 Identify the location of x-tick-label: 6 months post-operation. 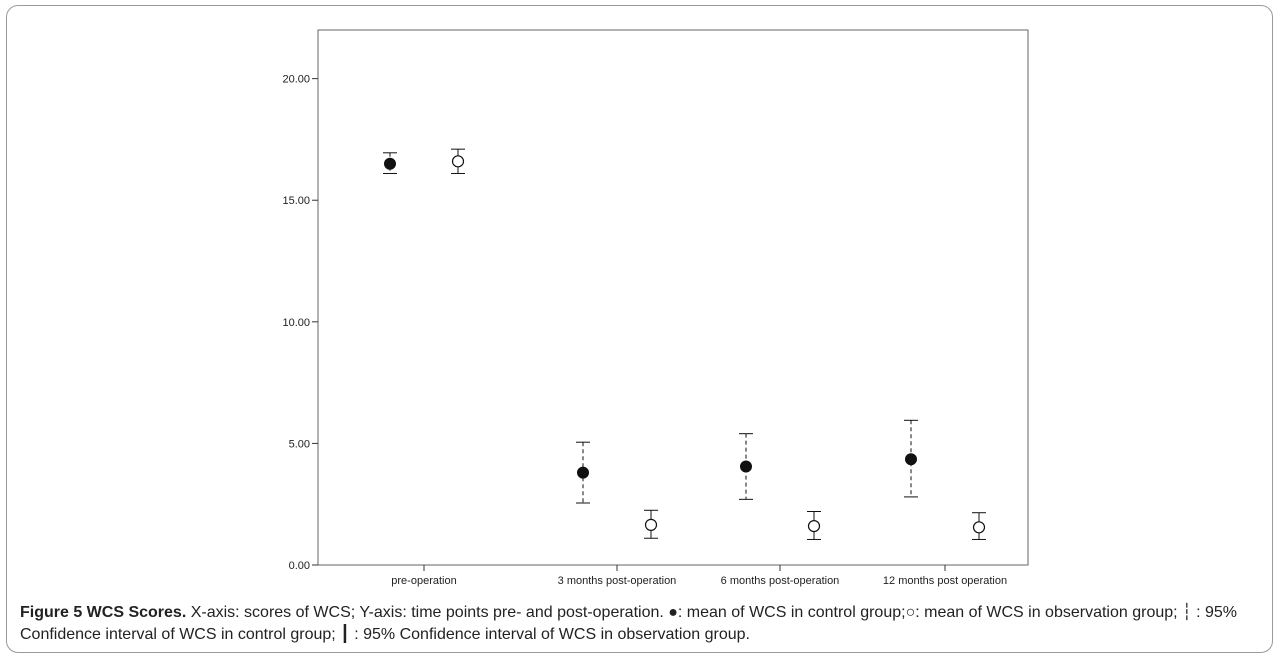
(780, 581).